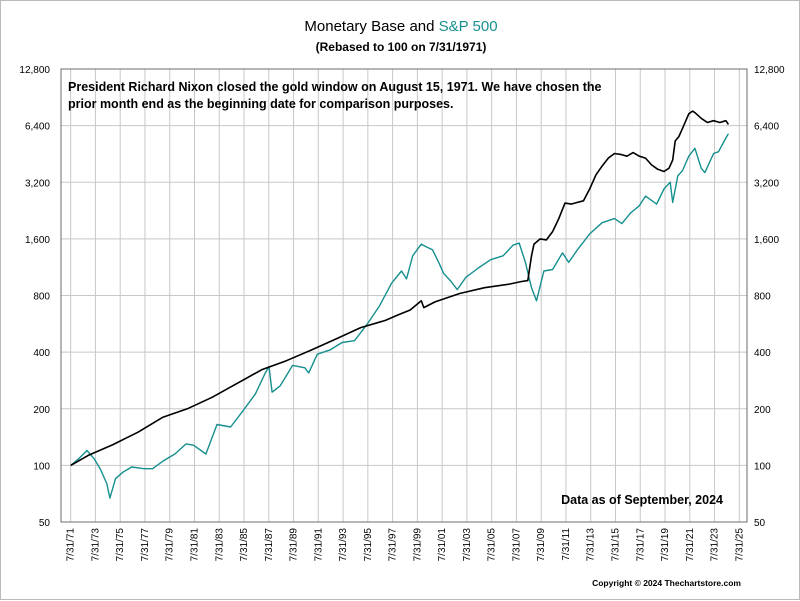 The width and height of the screenshot is (800, 601). I want to click on y-axis-left: 50 100 200 400 800 1,600 3,200 6,400 12,800, so click(34, 297).